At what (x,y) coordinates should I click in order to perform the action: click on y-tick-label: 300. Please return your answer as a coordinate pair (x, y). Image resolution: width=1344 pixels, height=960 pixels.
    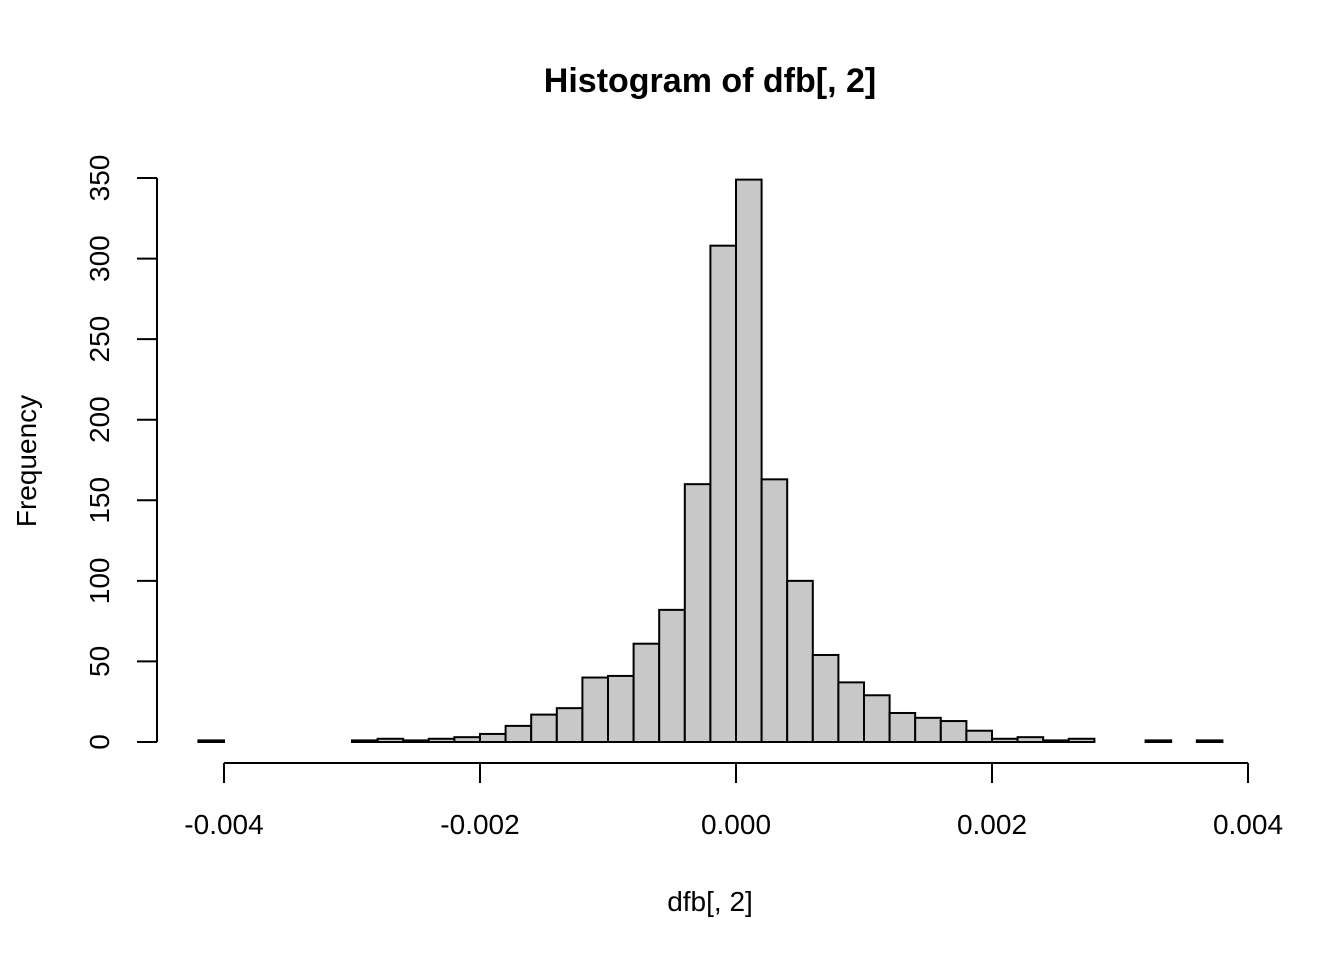
    Looking at the image, I should click on (99, 258).